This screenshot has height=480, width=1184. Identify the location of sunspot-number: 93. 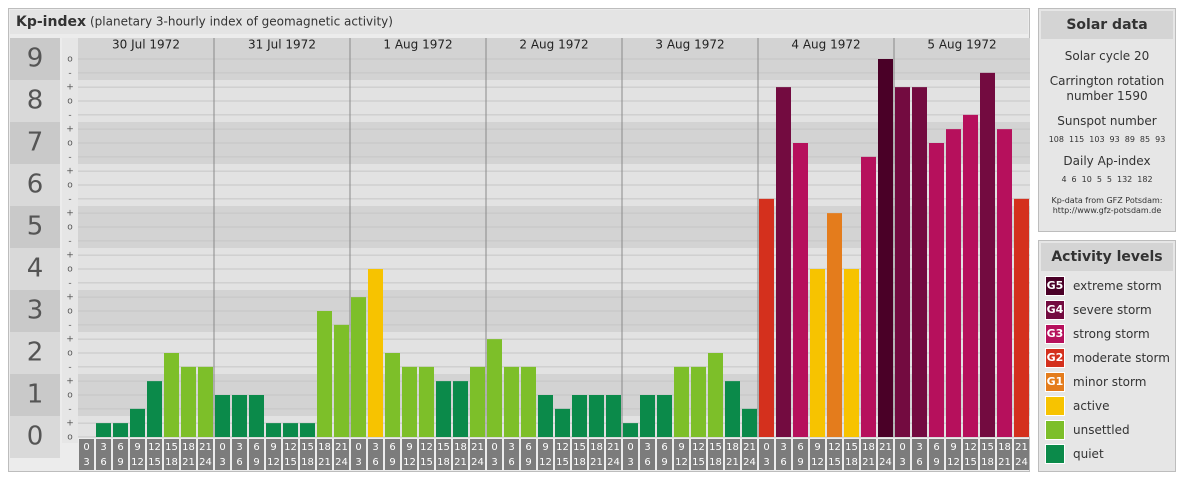
(1160, 139).